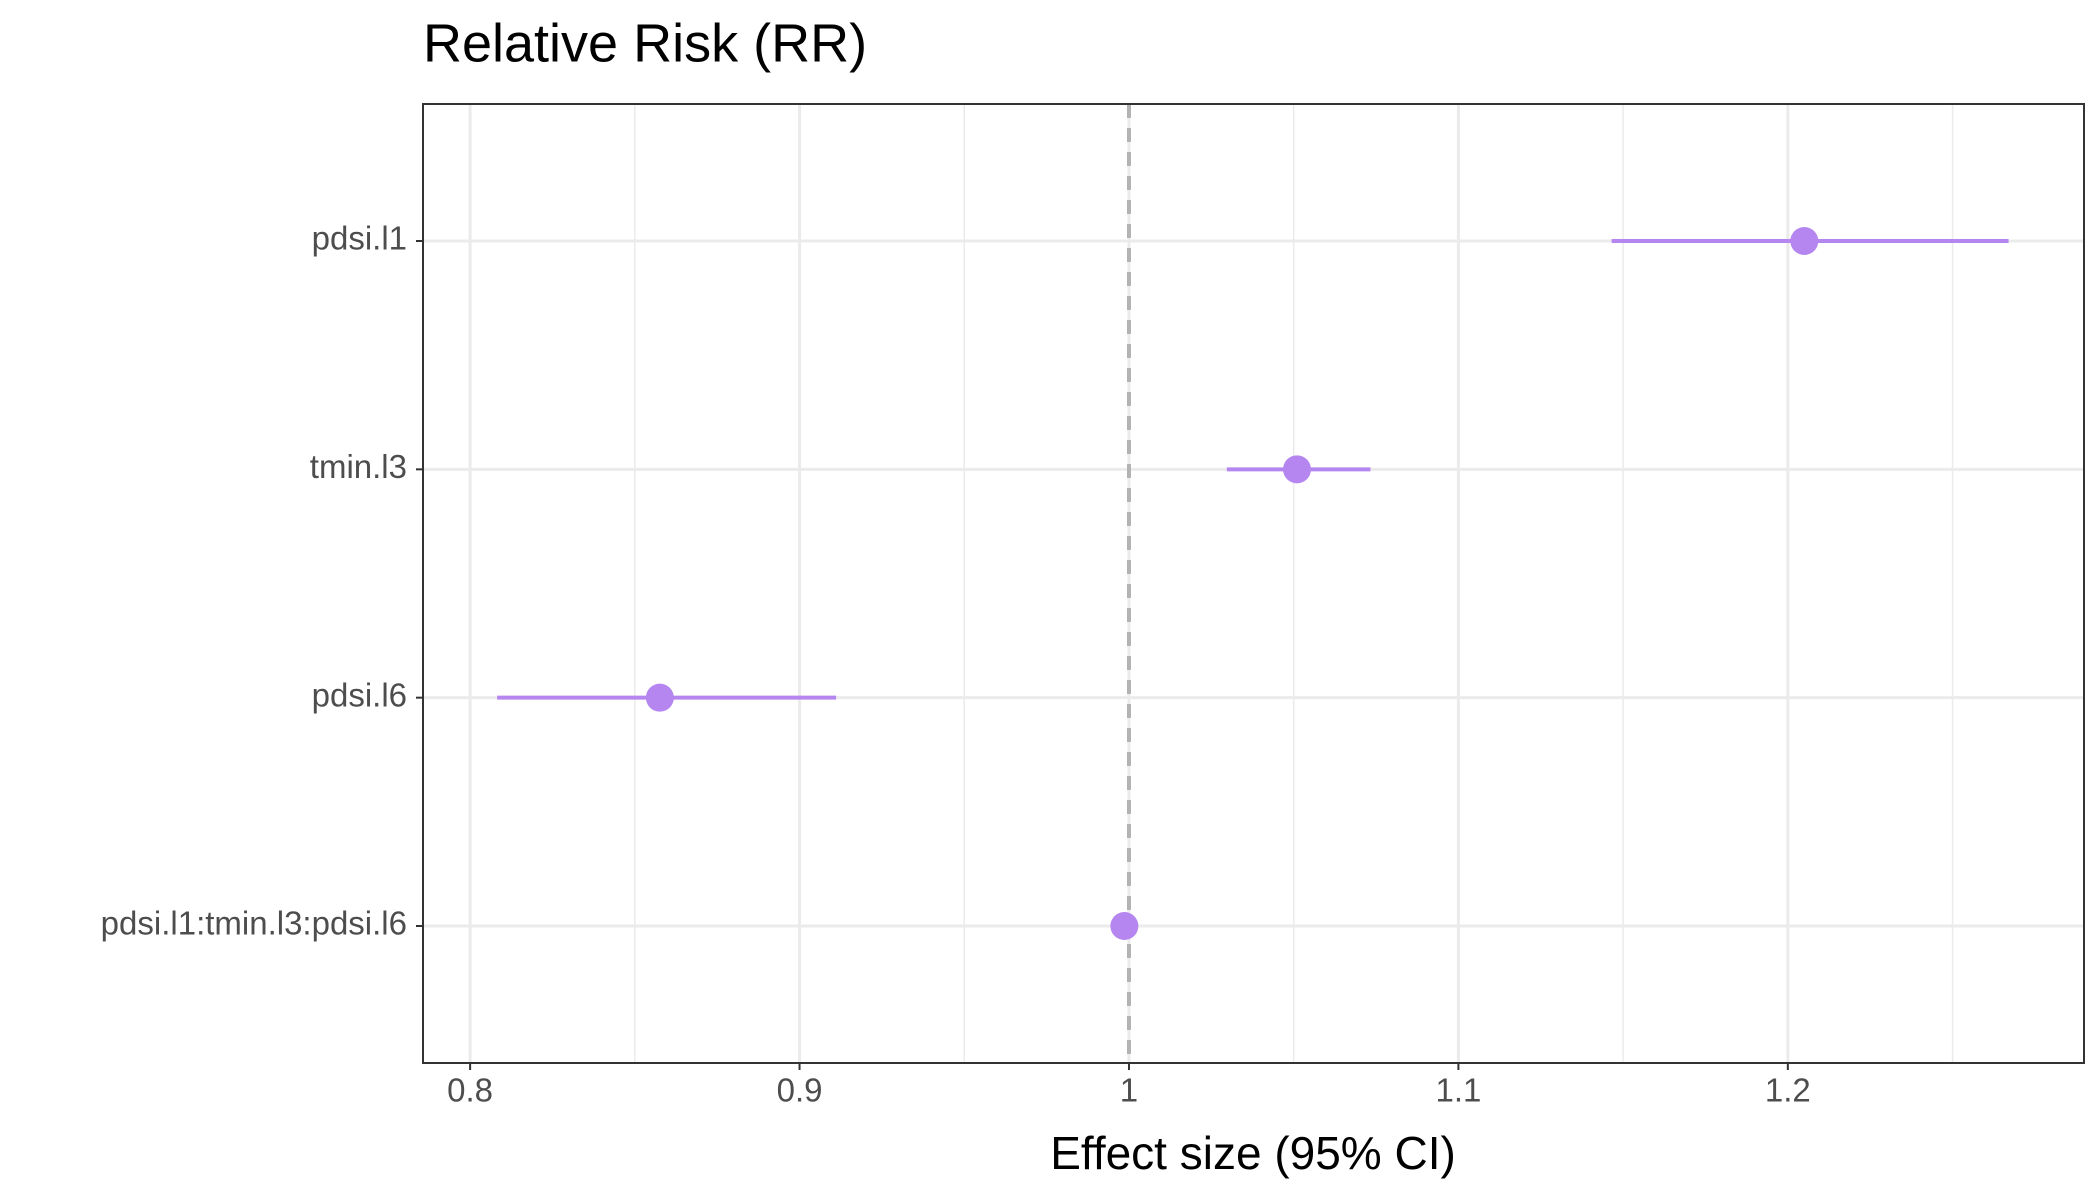 This screenshot has height=1200, width=2100. Describe the element at coordinates (1253, 1153) in the screenshot. I see `x-axis-label: Effect size (95% CI)` at that location.